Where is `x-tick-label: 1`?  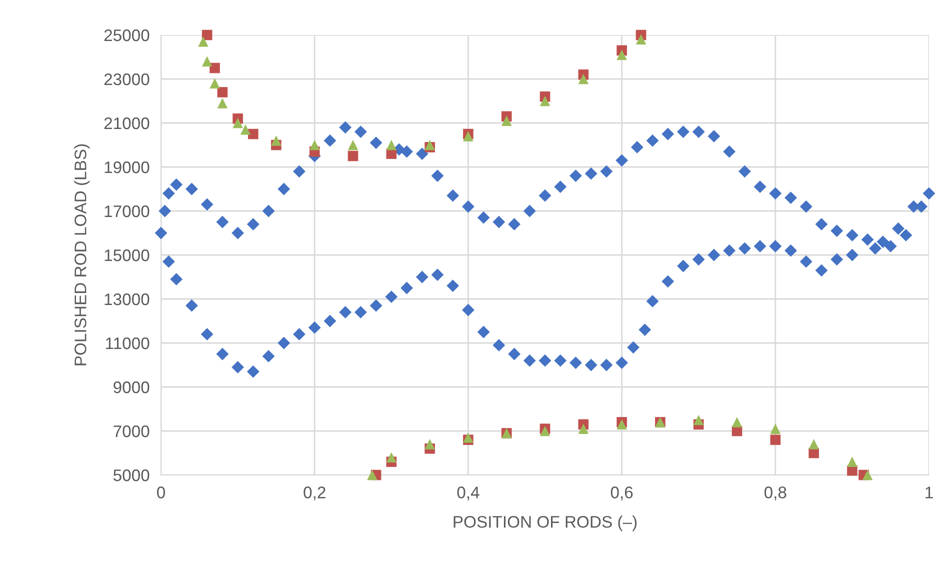
x-tick-label: 1 is located at coordinates (929, 492).